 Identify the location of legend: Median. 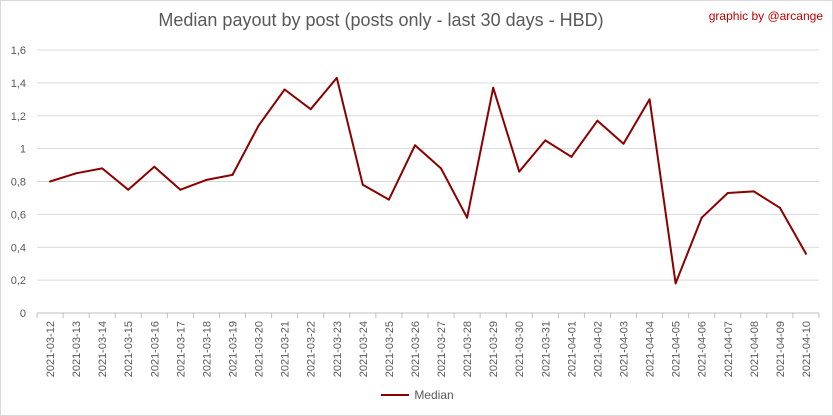
(417, 394).